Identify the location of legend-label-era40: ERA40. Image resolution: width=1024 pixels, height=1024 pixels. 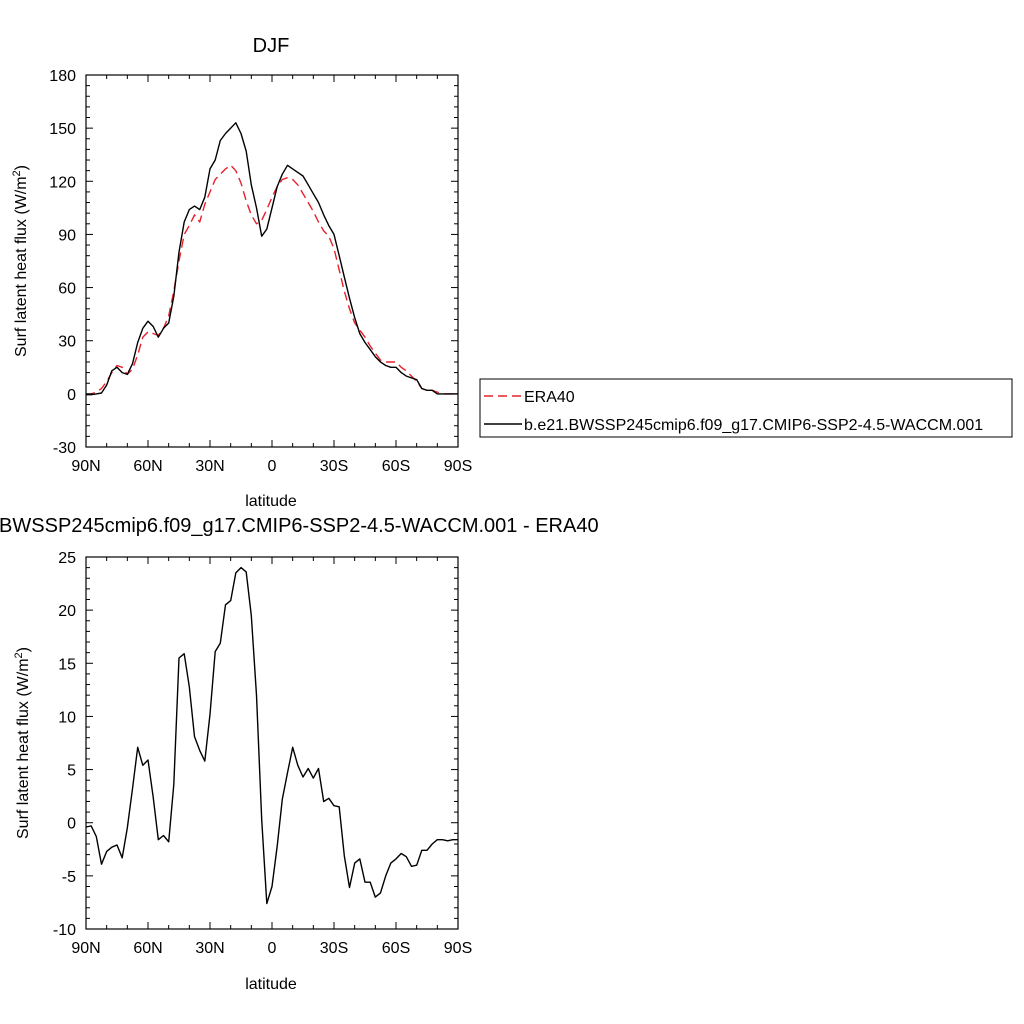
(549, 397).